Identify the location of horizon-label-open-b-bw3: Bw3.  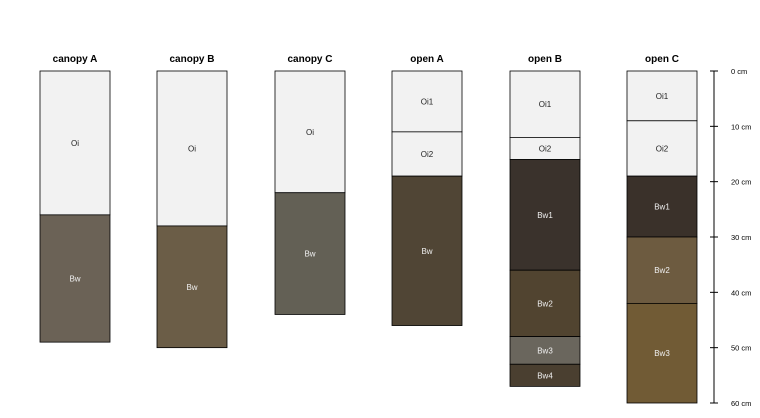
(545, 350).